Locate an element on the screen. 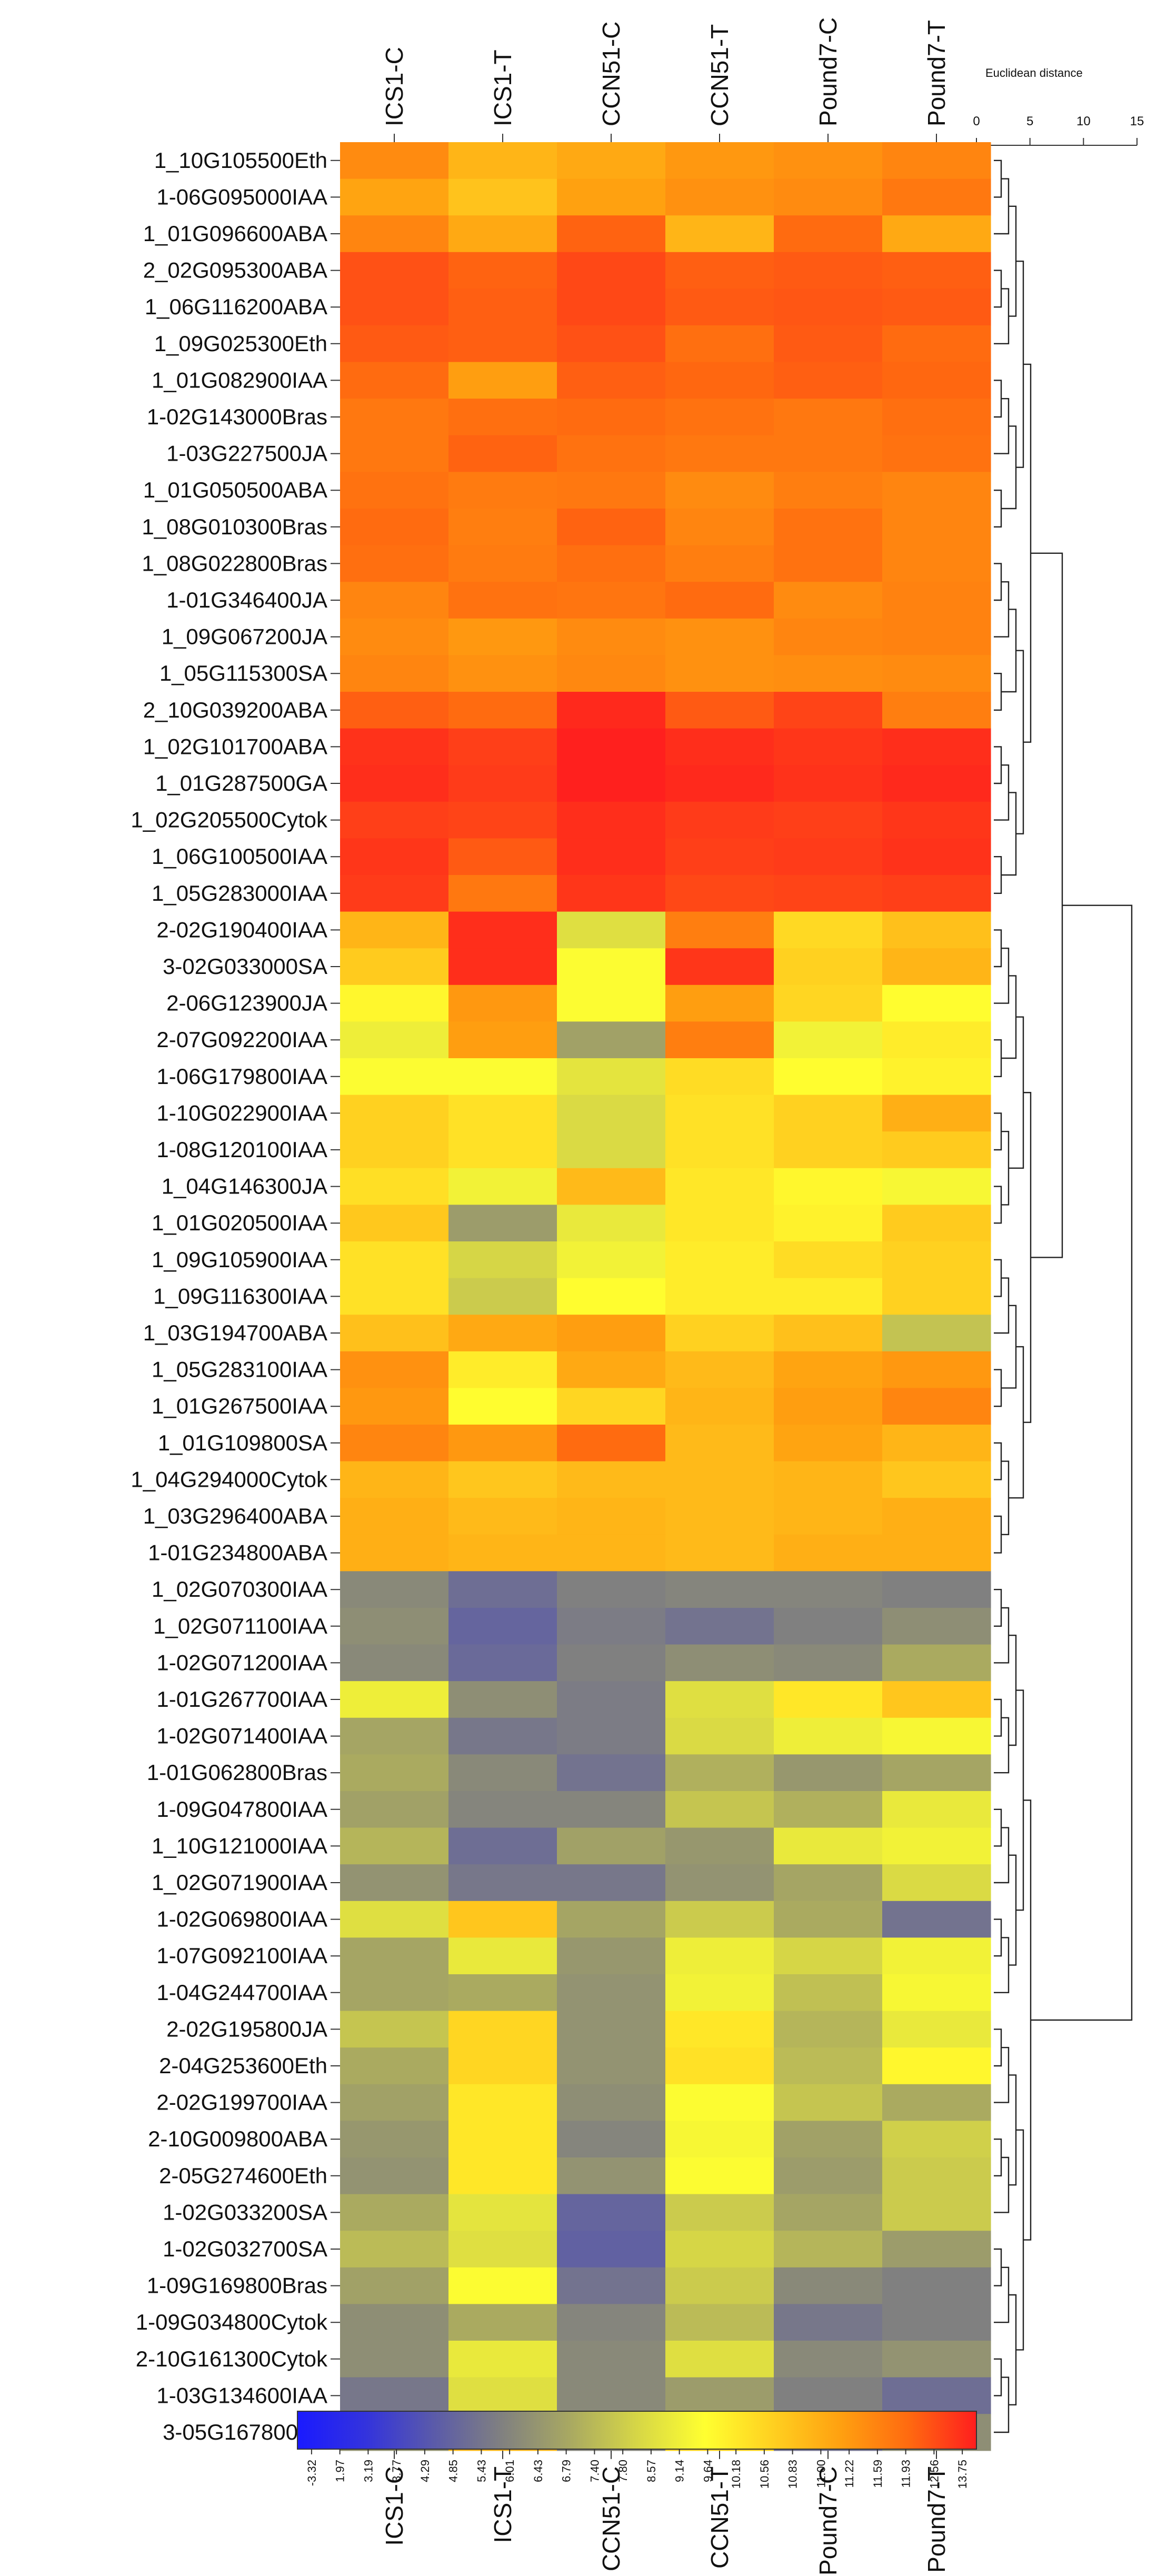  row-label: 1_01G082900IAA is located at coordinates (239, 380).